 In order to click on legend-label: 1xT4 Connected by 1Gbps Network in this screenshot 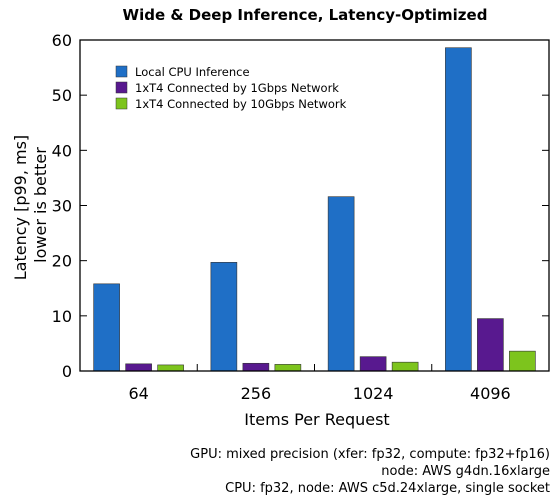, I will do `click(237, 88)`.